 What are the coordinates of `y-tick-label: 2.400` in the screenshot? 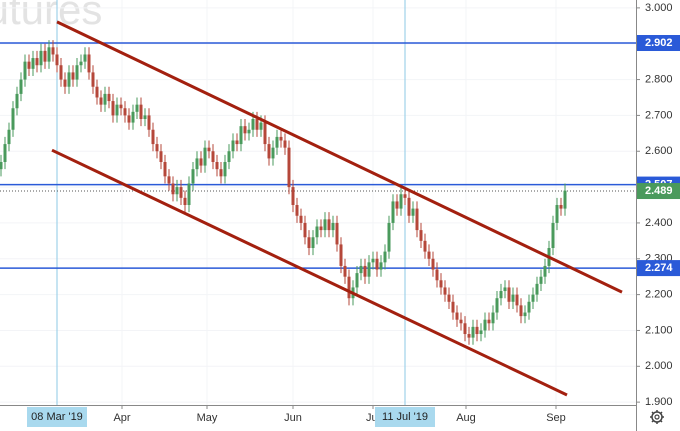 It's located at (659, 223).